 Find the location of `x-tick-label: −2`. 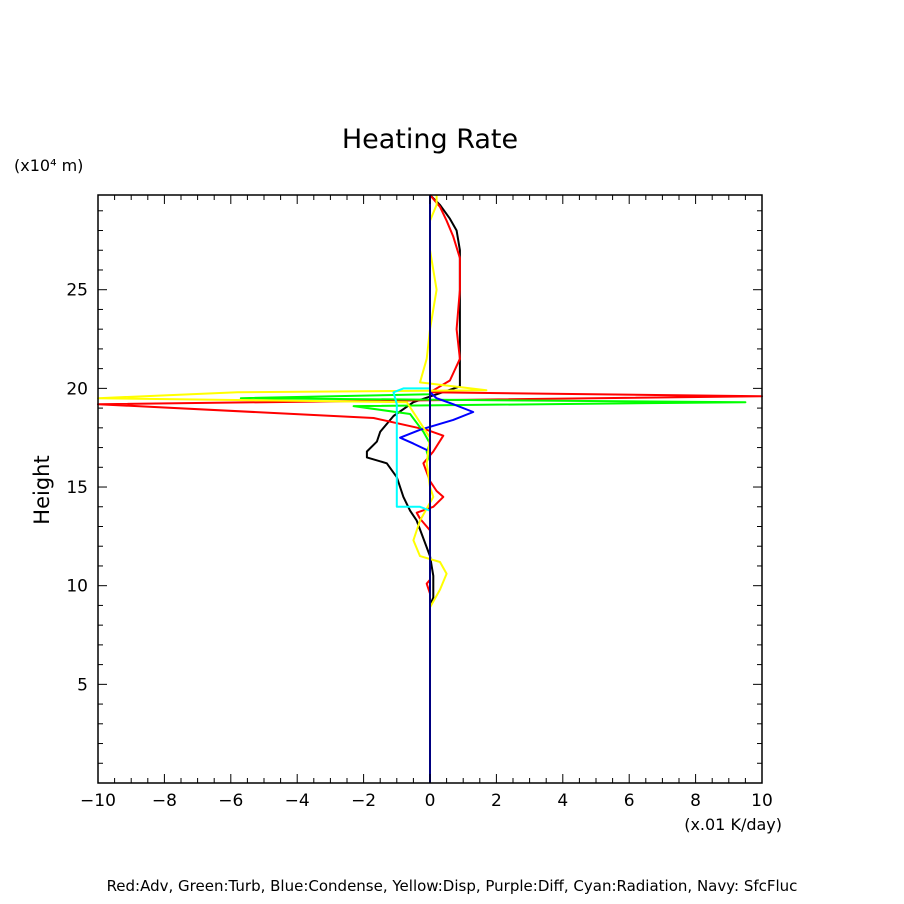

x-tick-label: −2 is located at coordinates (363, 801).